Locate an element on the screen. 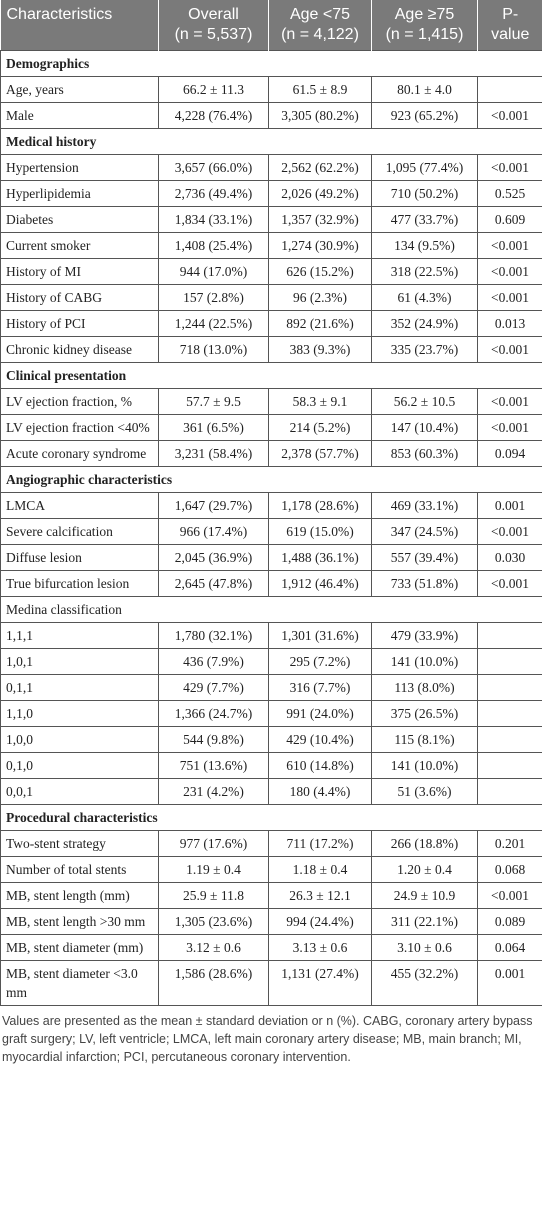 This screenshot has width=542, height=1212. cell: 0.001 is located at coordinates (509, 983).